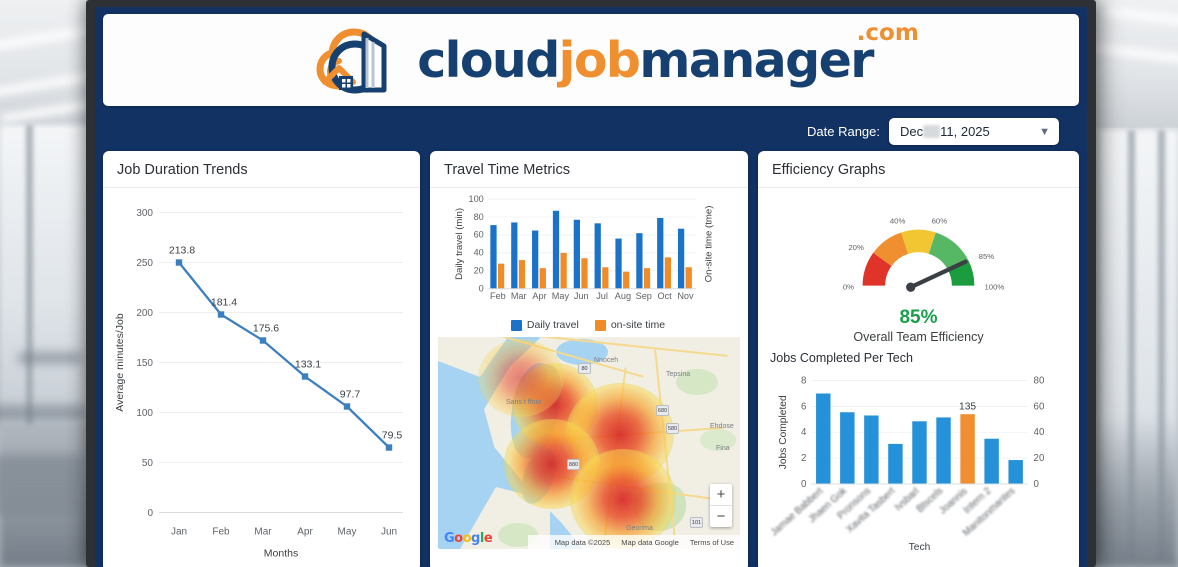 This screenshot has height=567, width=1178. I want to click on svg-text: Daily travel (min), so click(459, 244).